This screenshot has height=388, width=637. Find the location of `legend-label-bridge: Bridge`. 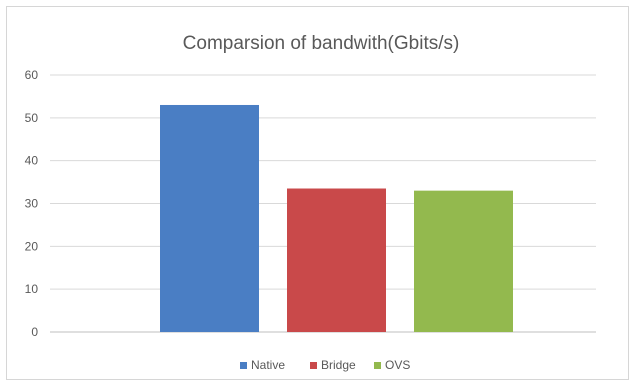

legend-label-bridge: Bridge is located at coordinates (338, 365).